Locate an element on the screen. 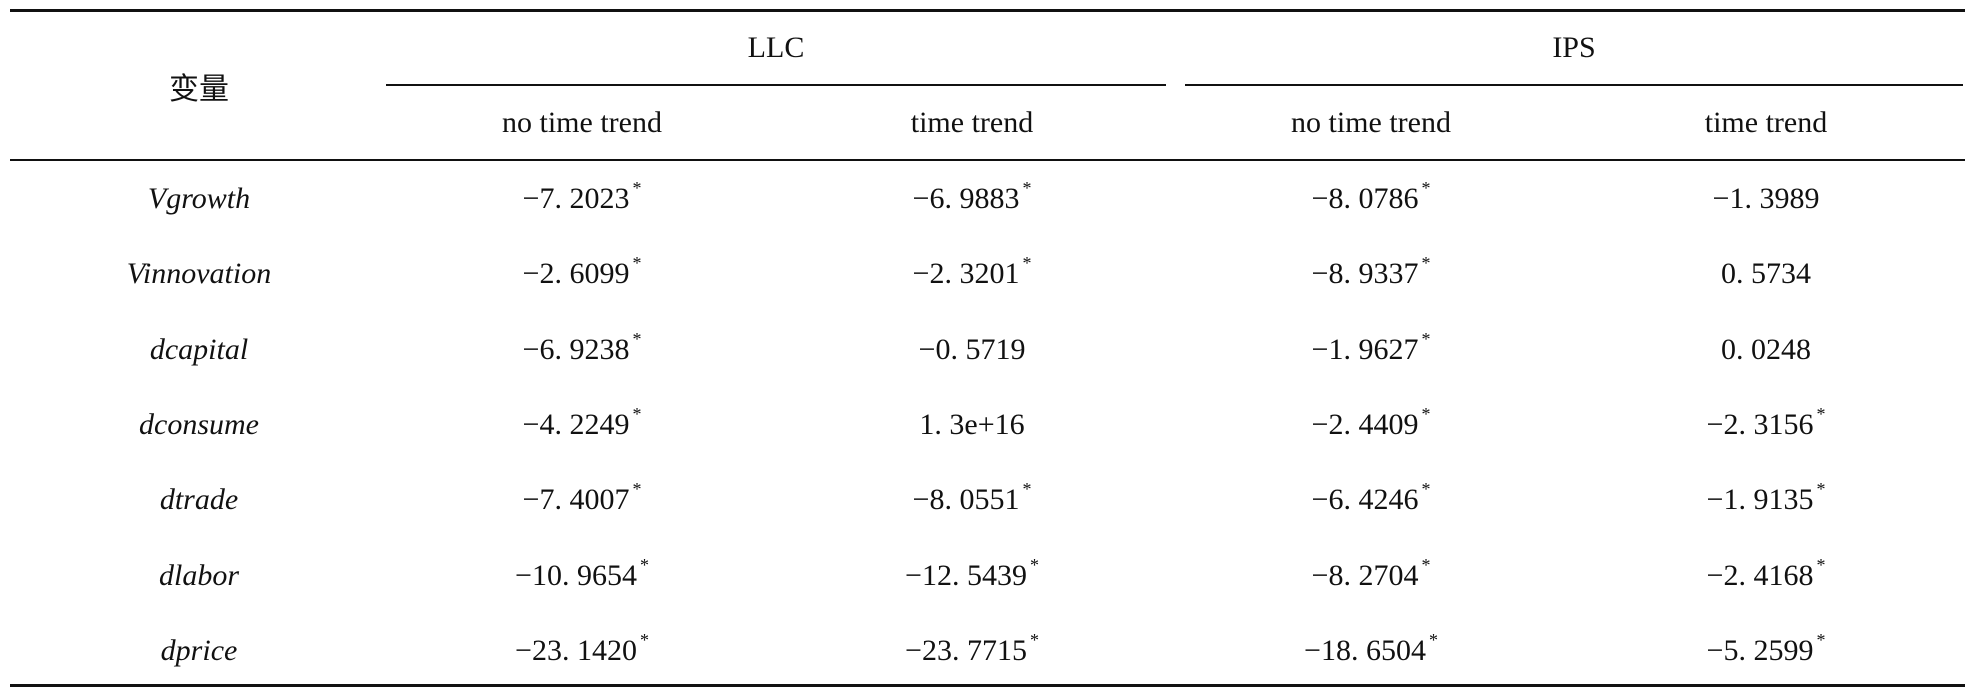  cell: 0. 5734 is located at coordinates (1766, 274).